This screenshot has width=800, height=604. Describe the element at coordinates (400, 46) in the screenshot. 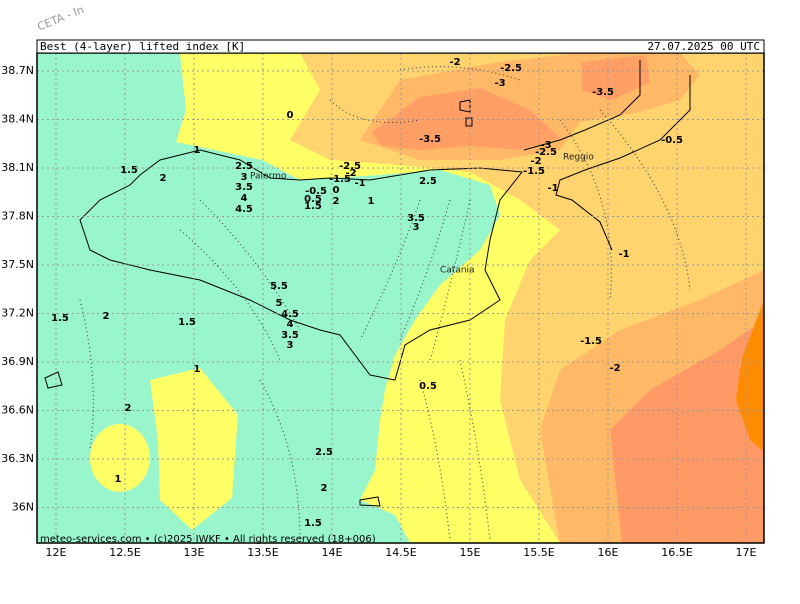

I see `header-bar` at that location.